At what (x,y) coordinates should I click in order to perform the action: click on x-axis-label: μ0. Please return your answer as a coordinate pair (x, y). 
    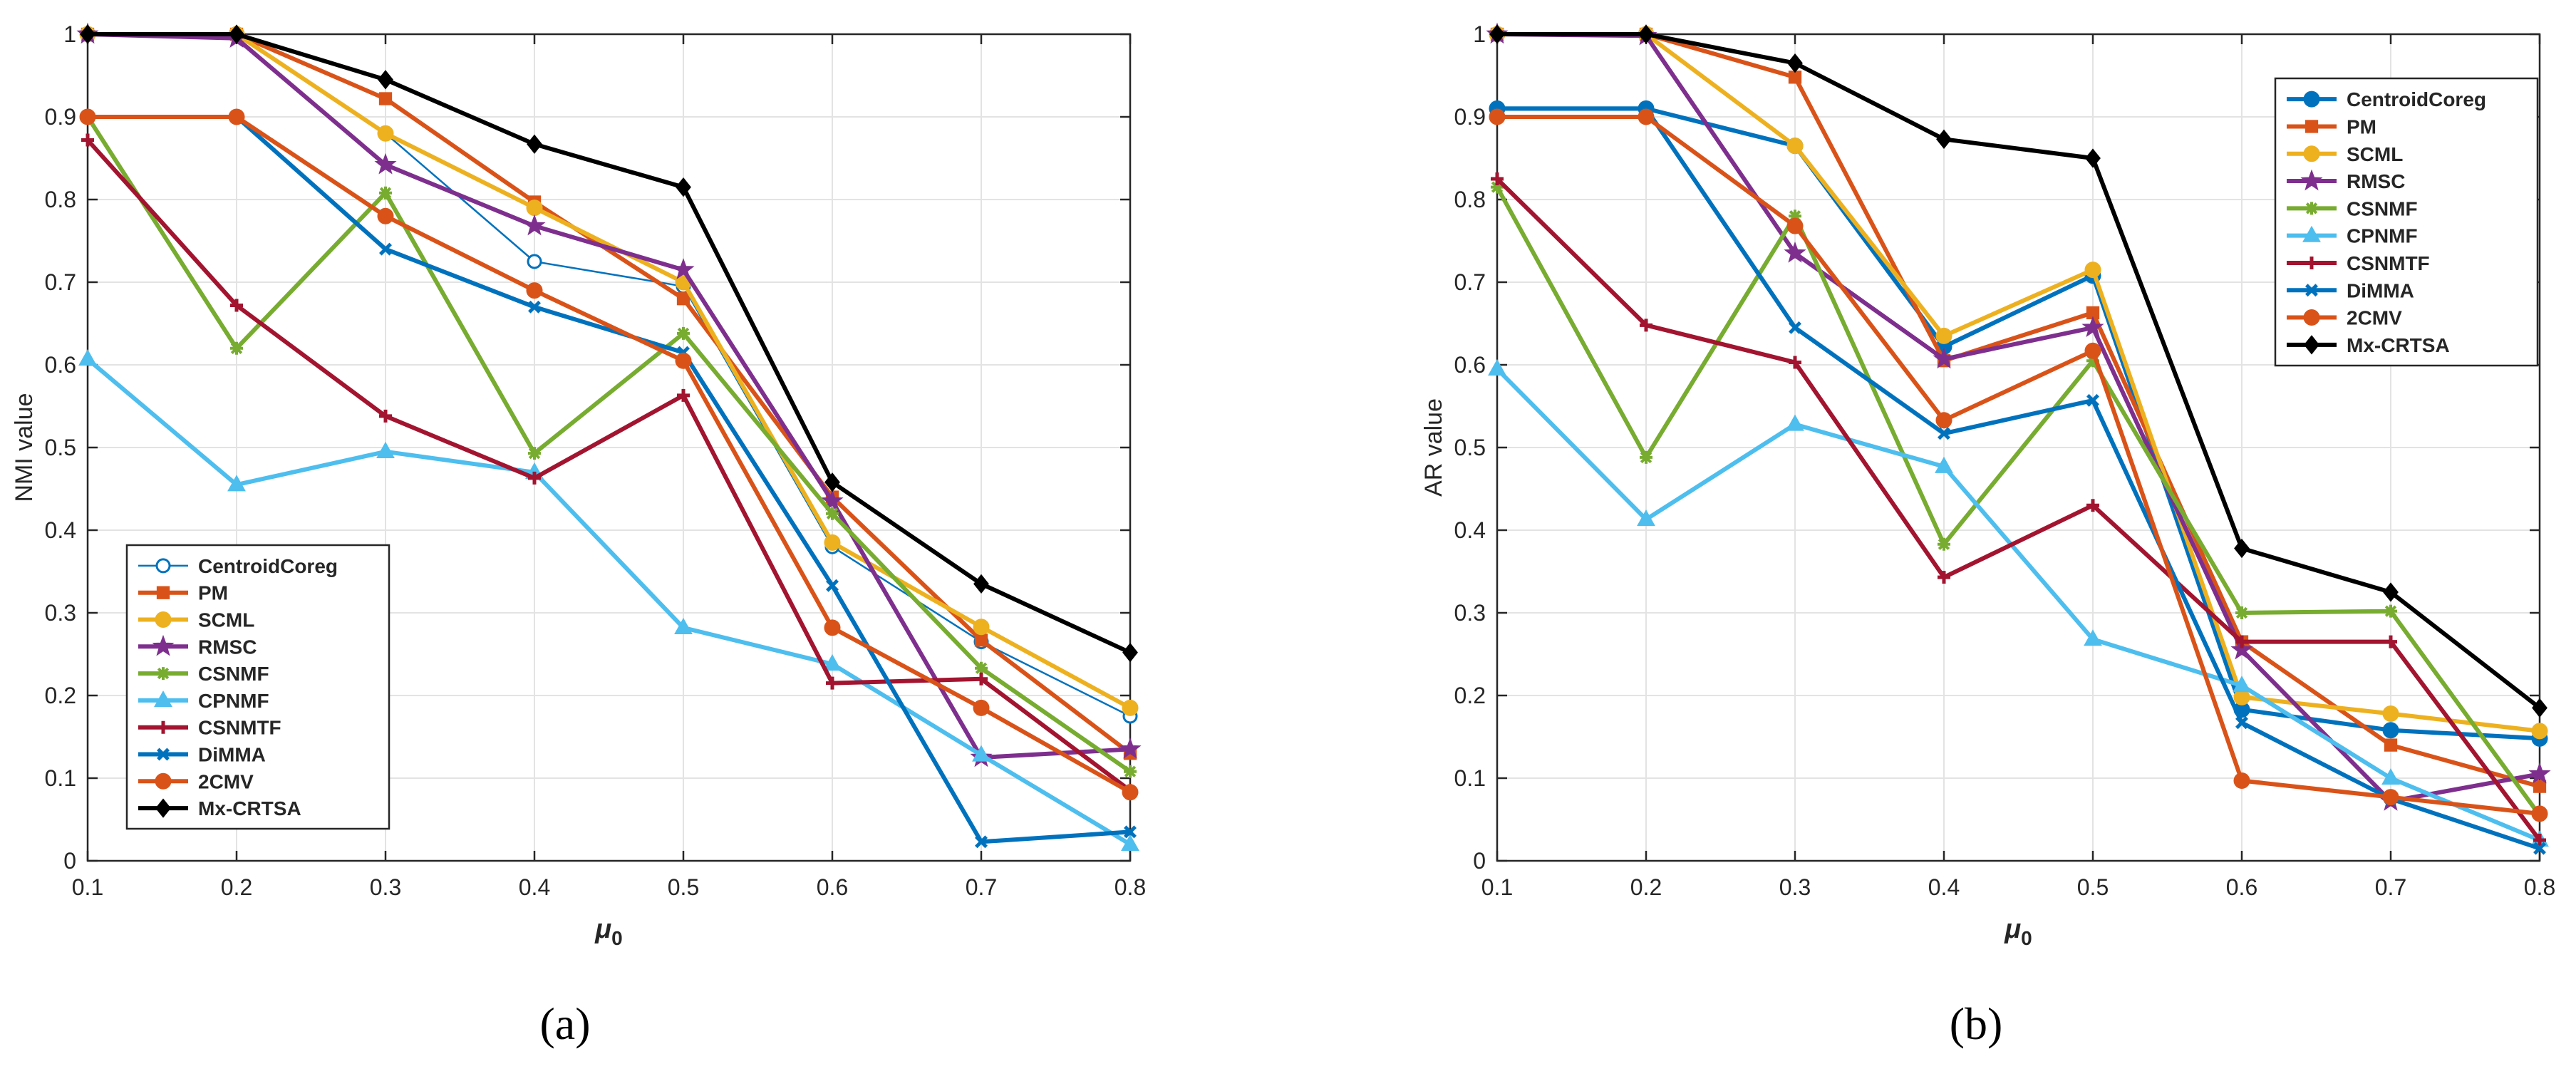
    Looking at the image, I should click on (608, 931).